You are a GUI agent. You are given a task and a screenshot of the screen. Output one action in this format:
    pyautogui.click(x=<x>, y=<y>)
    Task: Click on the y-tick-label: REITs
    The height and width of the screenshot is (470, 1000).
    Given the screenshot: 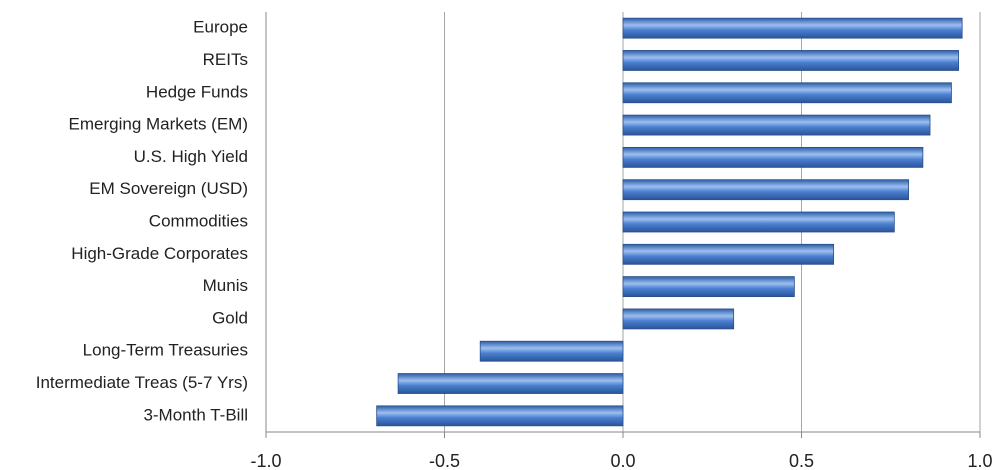 What is the action you would take?
    pyautogui.click(x=225, y=59)
    